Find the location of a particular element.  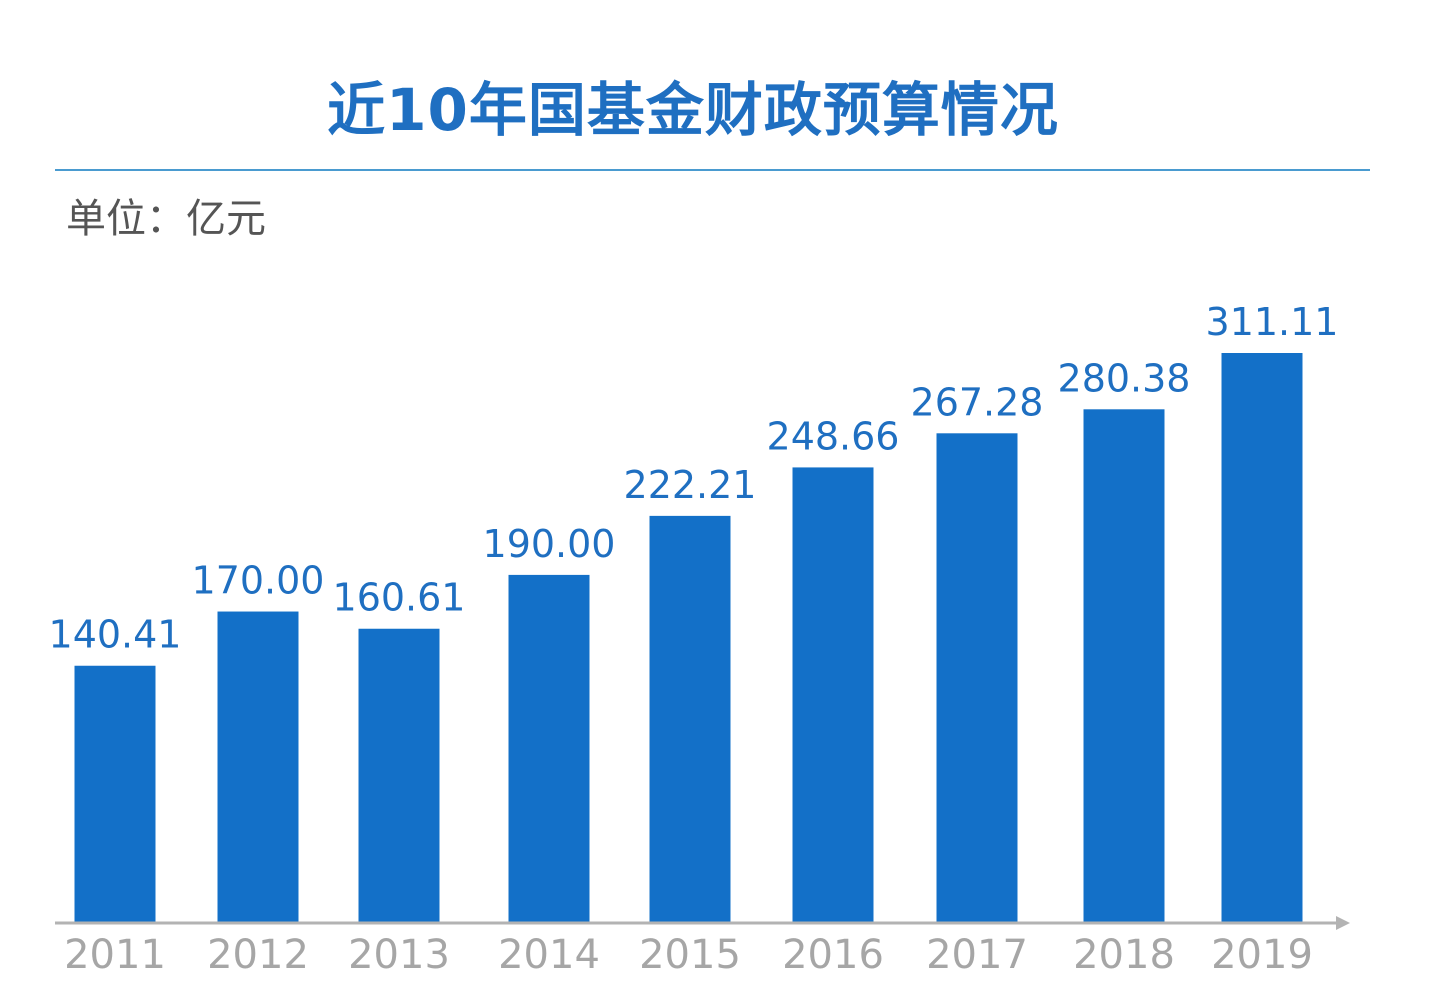

bar-2013 is located at coordinates (399, 775).